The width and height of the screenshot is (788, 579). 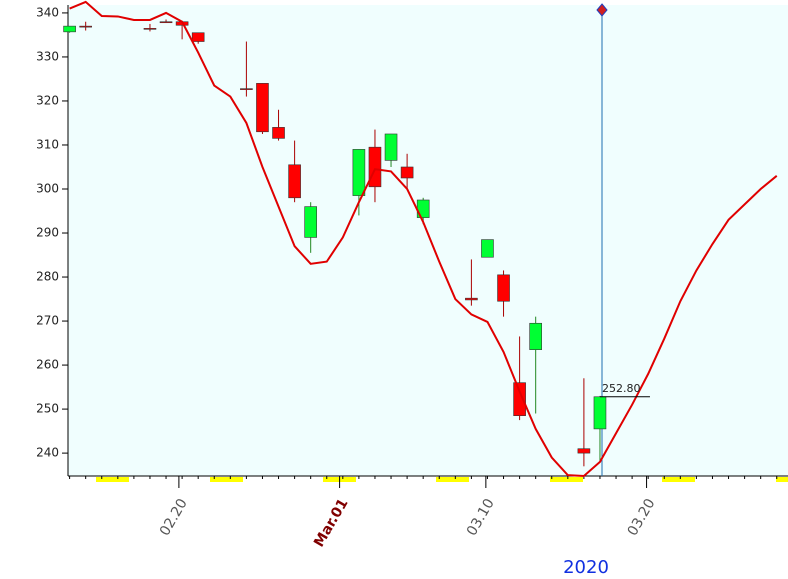 What do you see at coordinates (47, 277) in the screenshot?
I see `y-tick-label: 280` at bounding box center [47, 277].